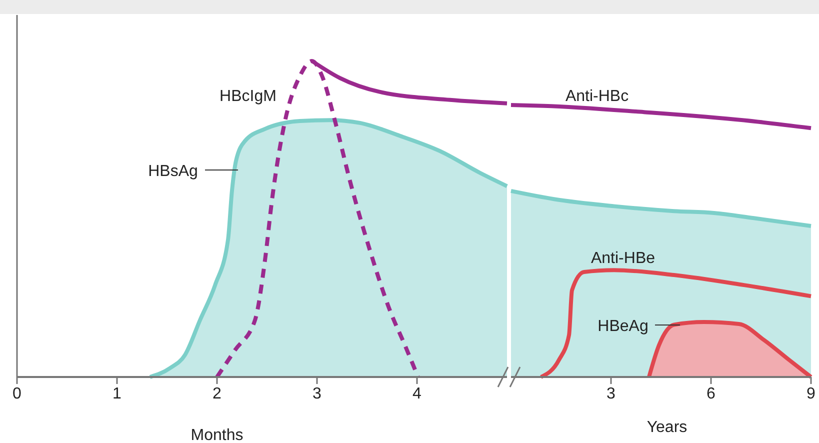  I want to click on x-tick-label: 0, so click(17, 393).